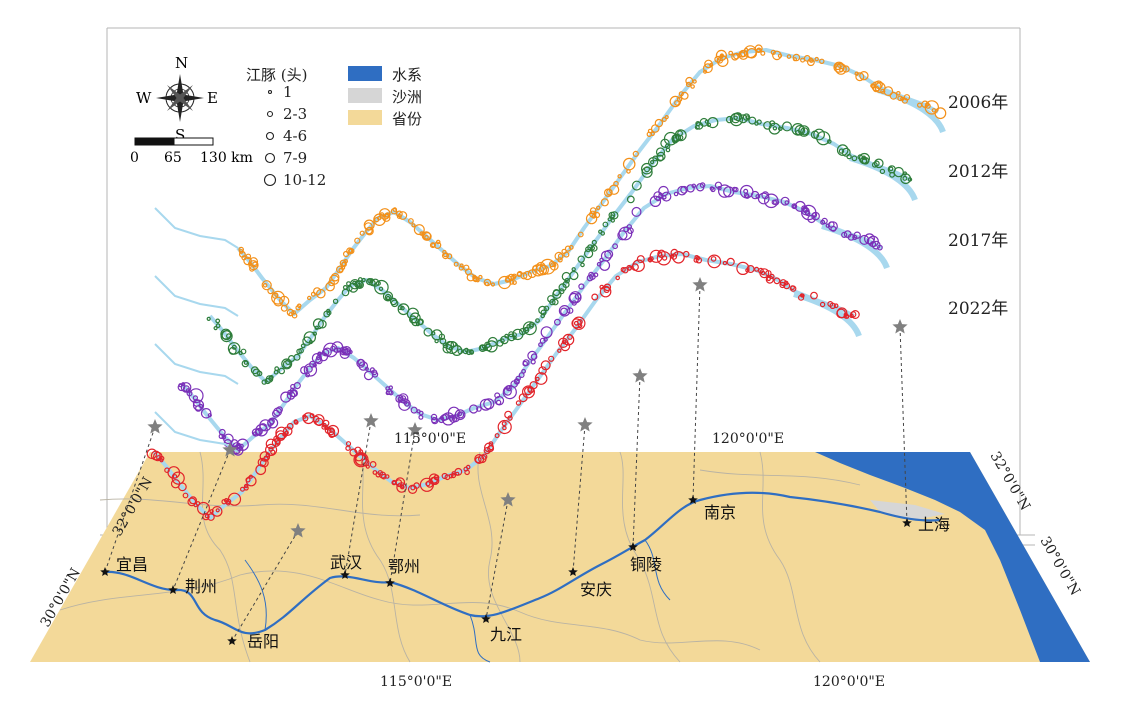 The height and width of the screenshot is (707, 1122). Describe the element at coordinates (365, 95) in the screenshot. I see `legend-swatch-sandbar` at that location.